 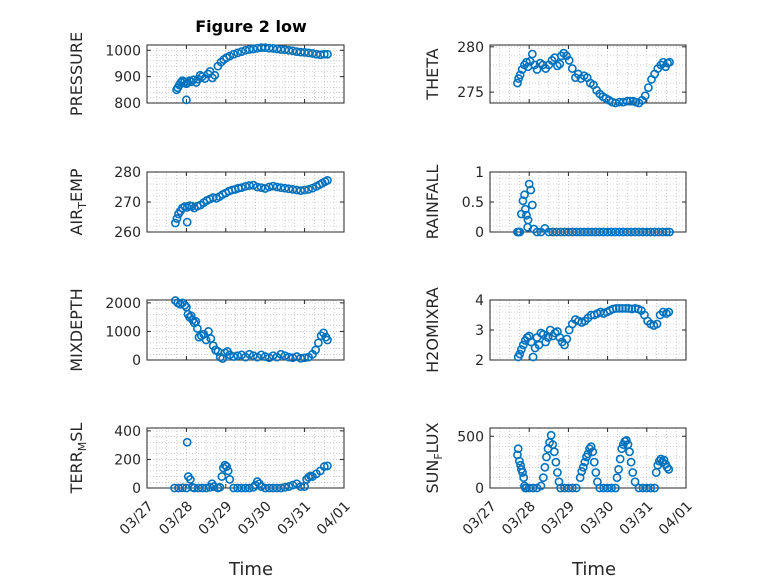 I want to click on subplot-mixdepth: 0 1000 2000 MIXDEPTH, so click(x=206, y=330).